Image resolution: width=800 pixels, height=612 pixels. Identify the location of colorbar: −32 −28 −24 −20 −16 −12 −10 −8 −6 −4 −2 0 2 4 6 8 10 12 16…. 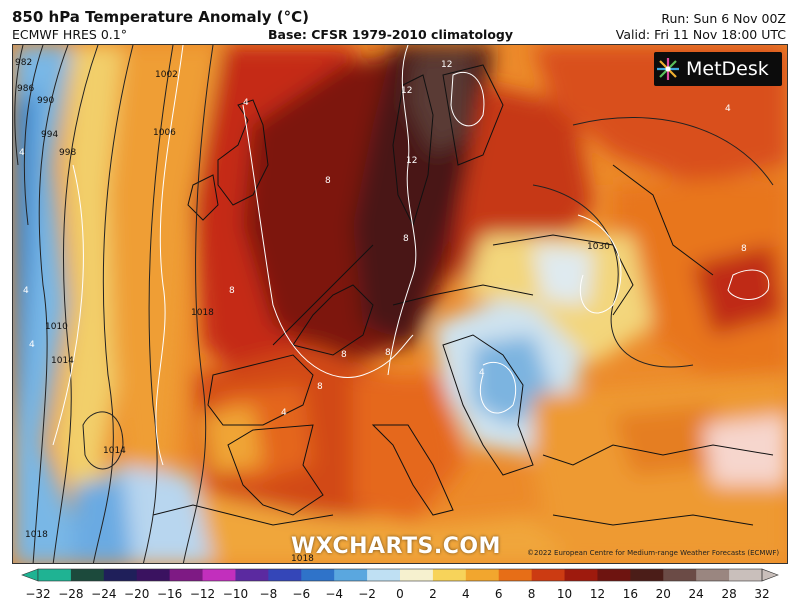
(400, 587).